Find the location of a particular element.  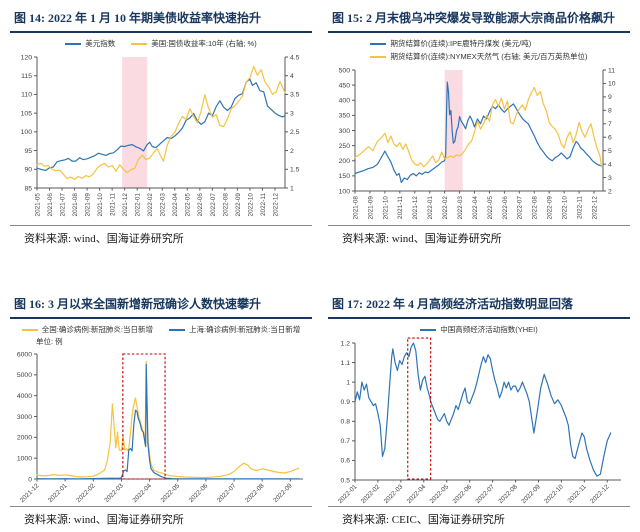

svg-text: 11 is located at coordinates (611, 70).